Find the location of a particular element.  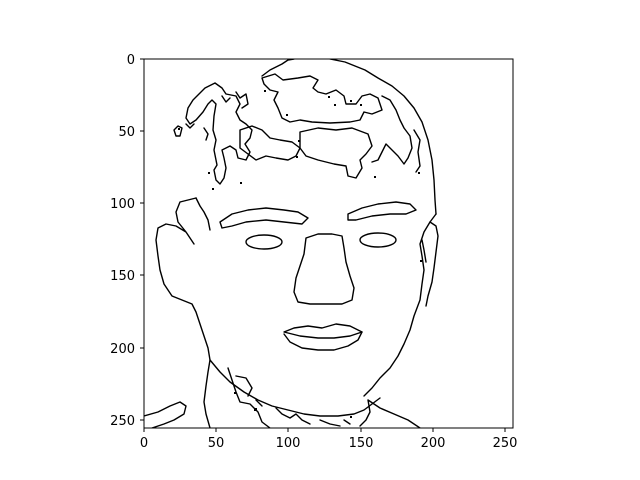

x-tick-label: 50 is located at coordinates (216, 443).